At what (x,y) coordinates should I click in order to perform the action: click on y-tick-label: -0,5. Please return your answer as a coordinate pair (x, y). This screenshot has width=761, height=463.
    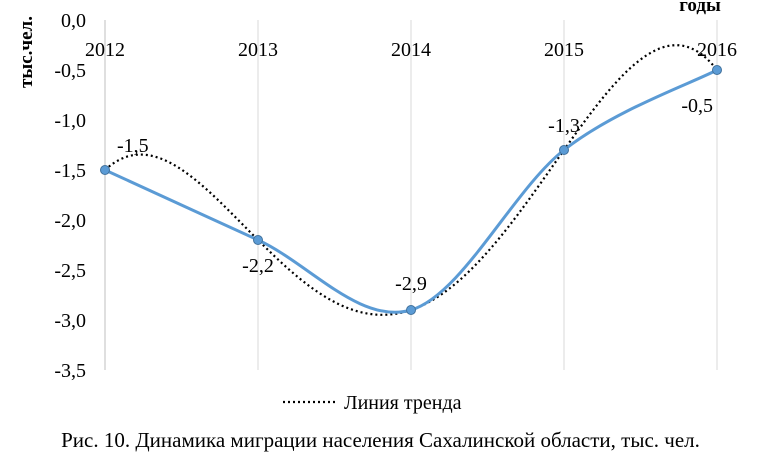
    Looking at the image, I should click on (70, 71).